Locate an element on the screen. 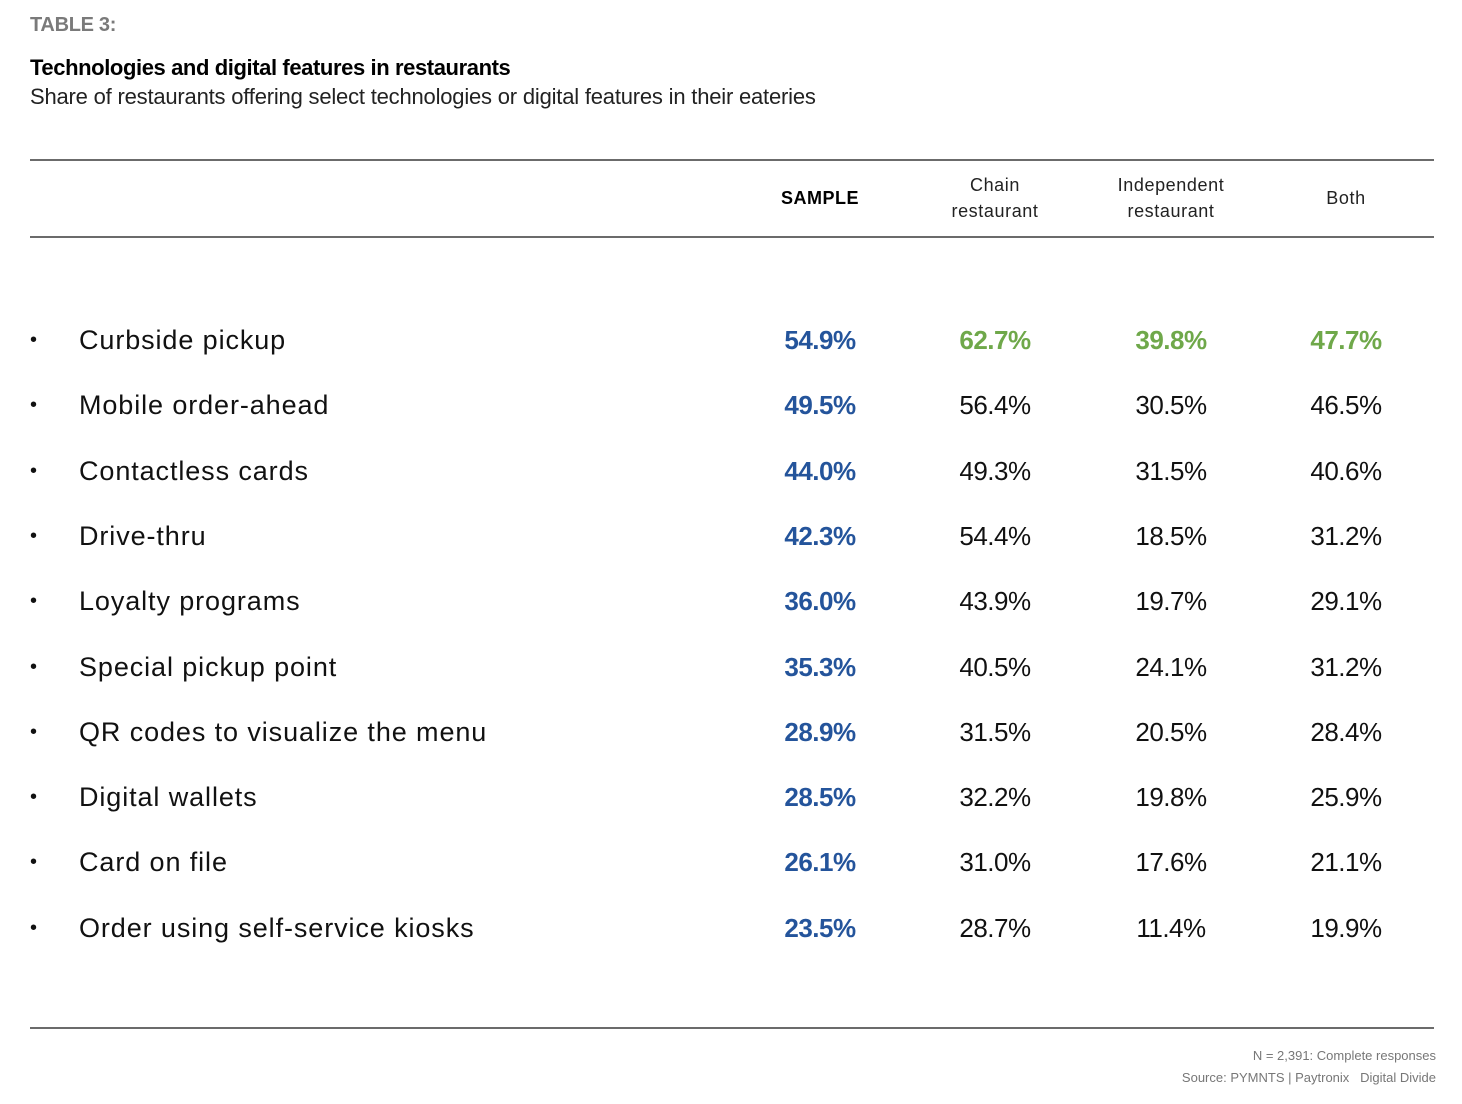  cell-sample: 36.0% is located at coordinates (820, 601).